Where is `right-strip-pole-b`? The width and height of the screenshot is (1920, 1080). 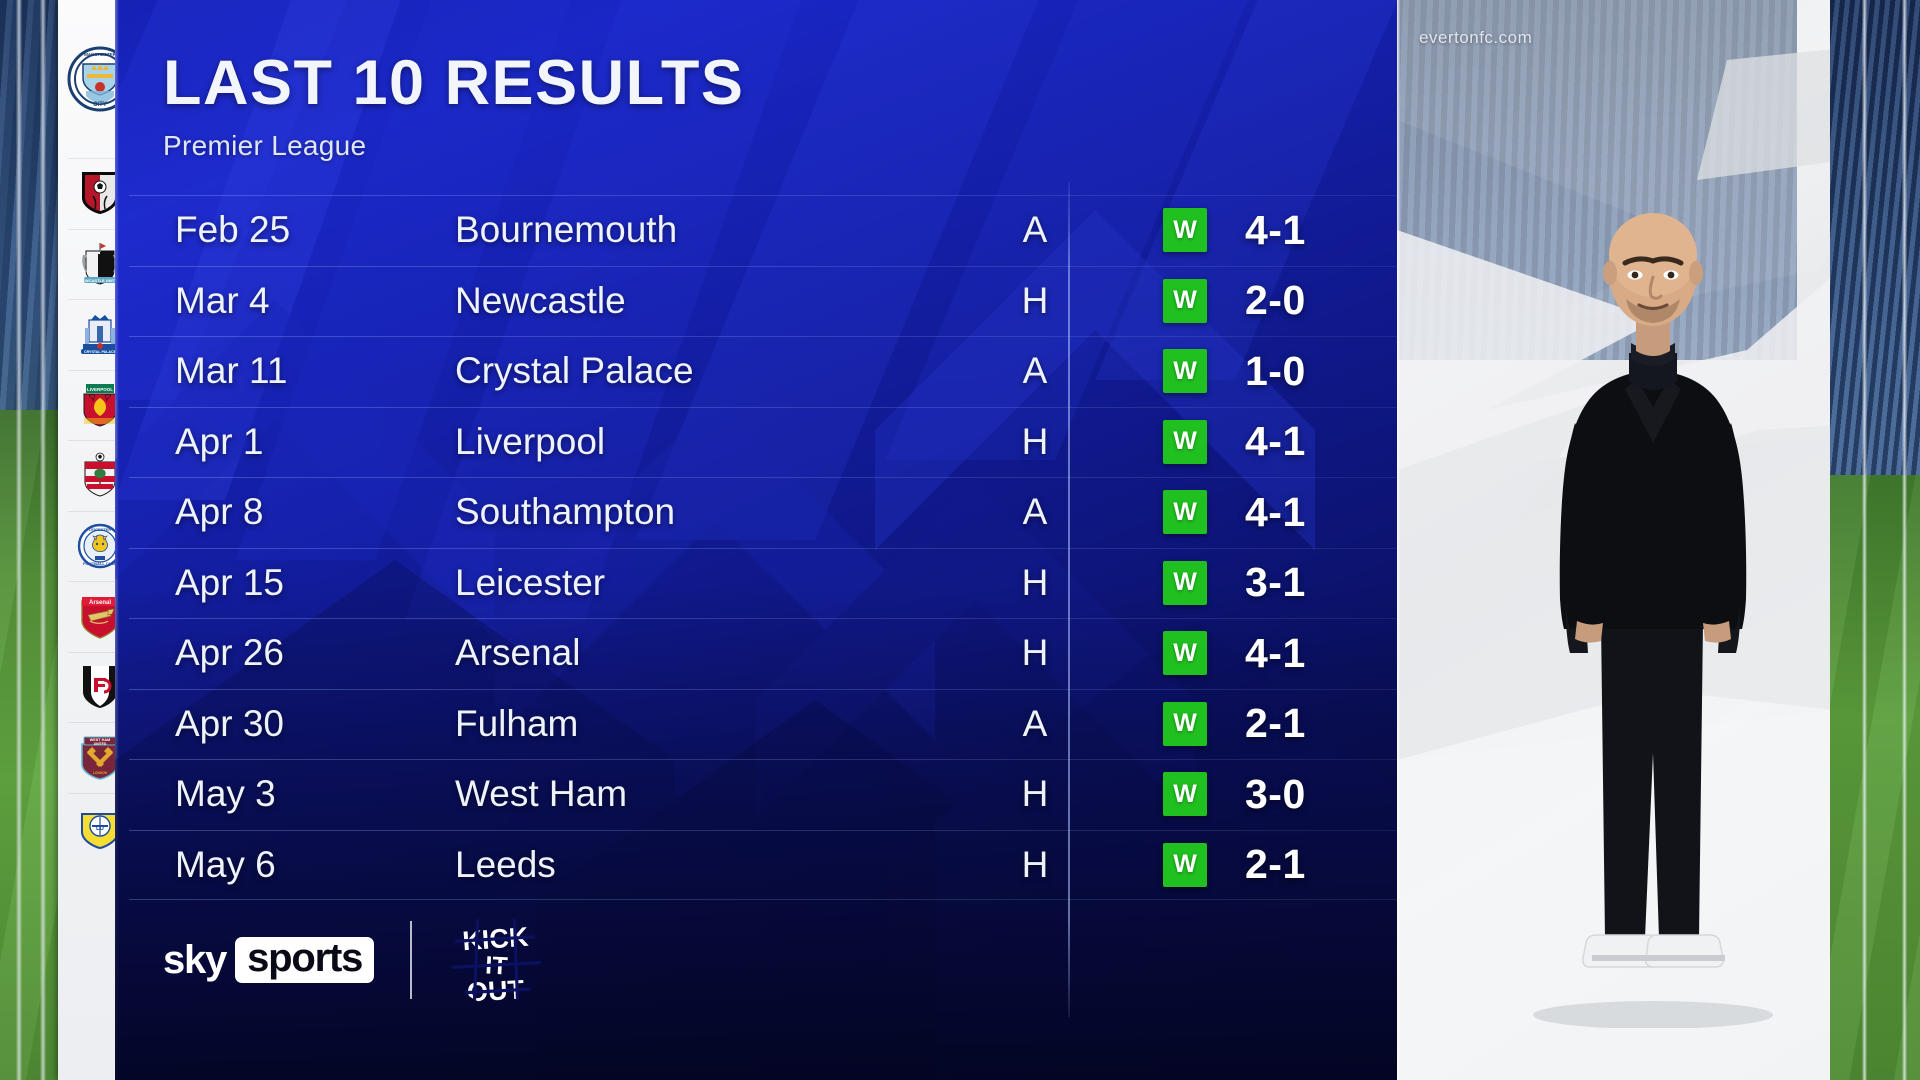
right-strip-pole-b is located at coordinates (1904, 540).